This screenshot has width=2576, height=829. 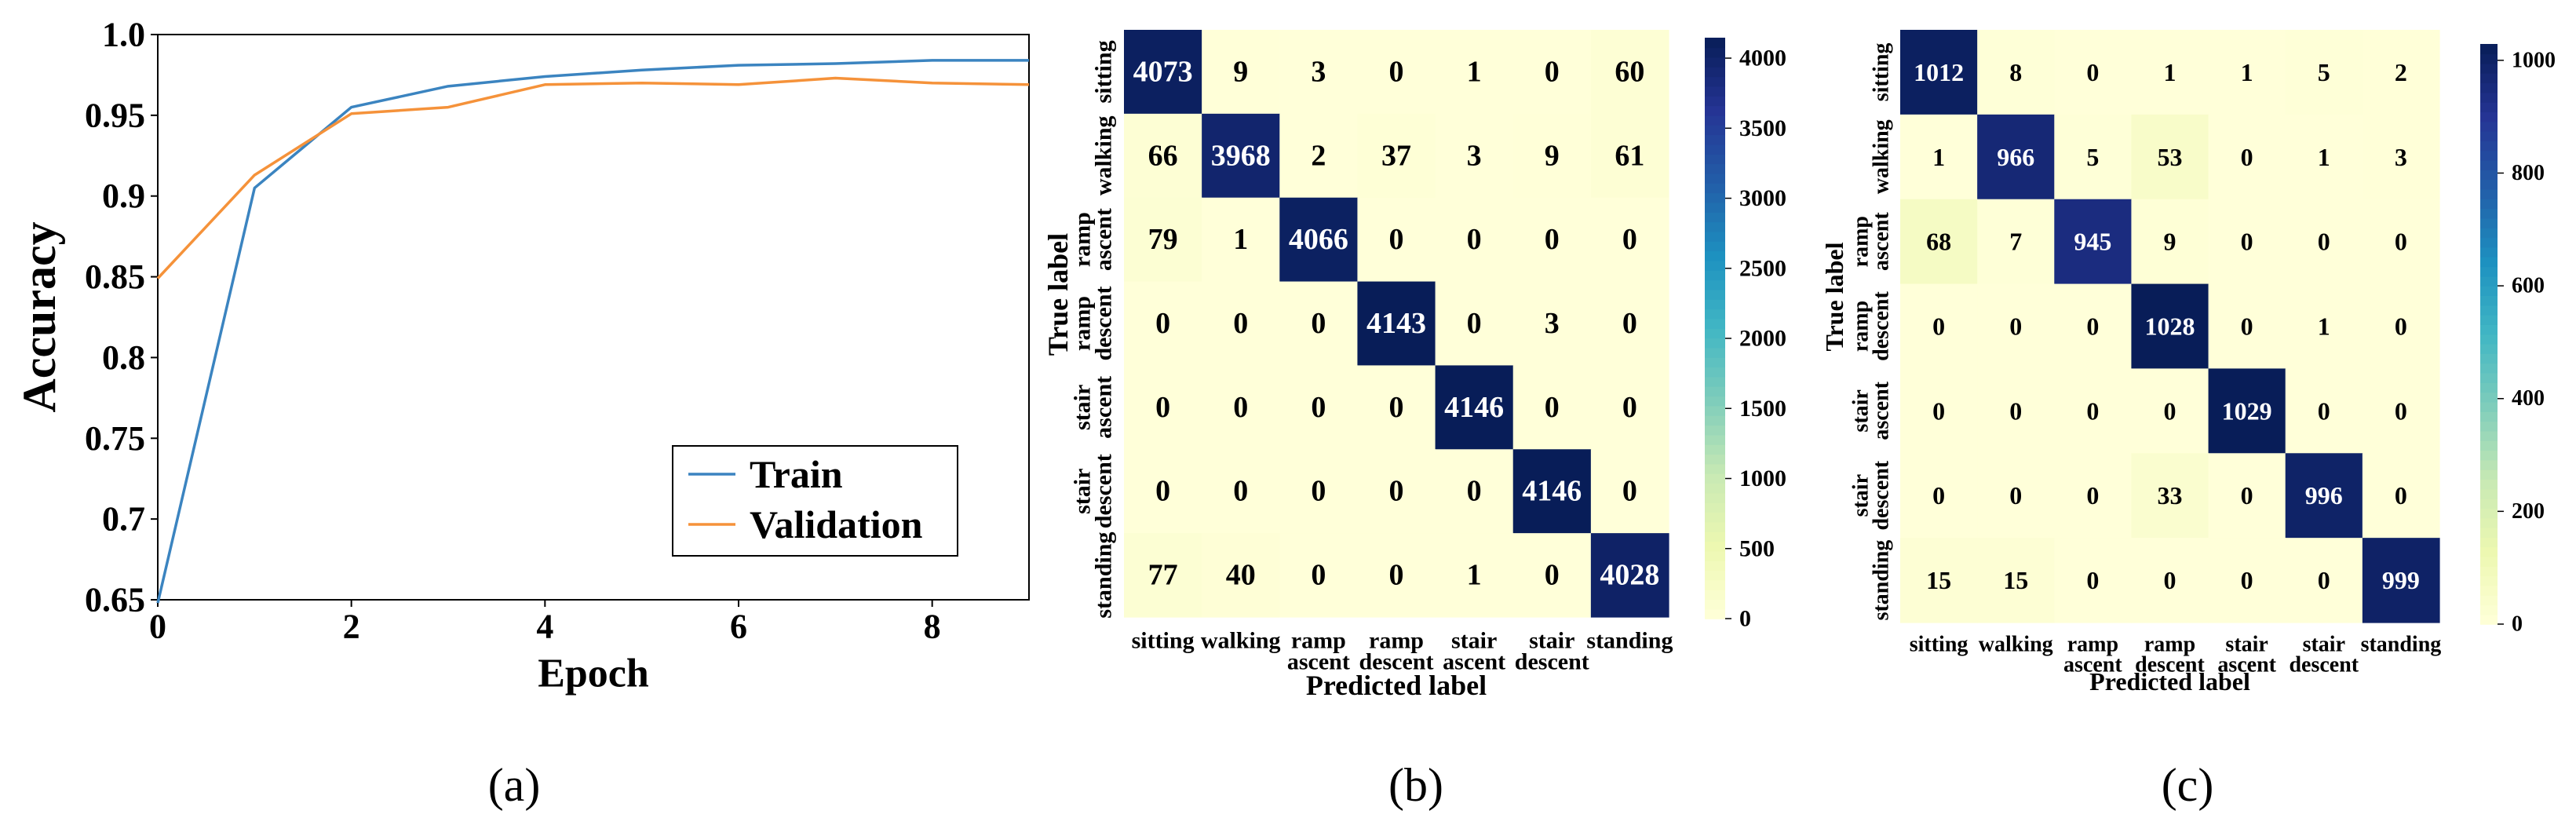 What do you see at coordinates (1474, 641) in the screenshot?
I see `chart-b-col-label: stair` at bounding box center [1474, 641].